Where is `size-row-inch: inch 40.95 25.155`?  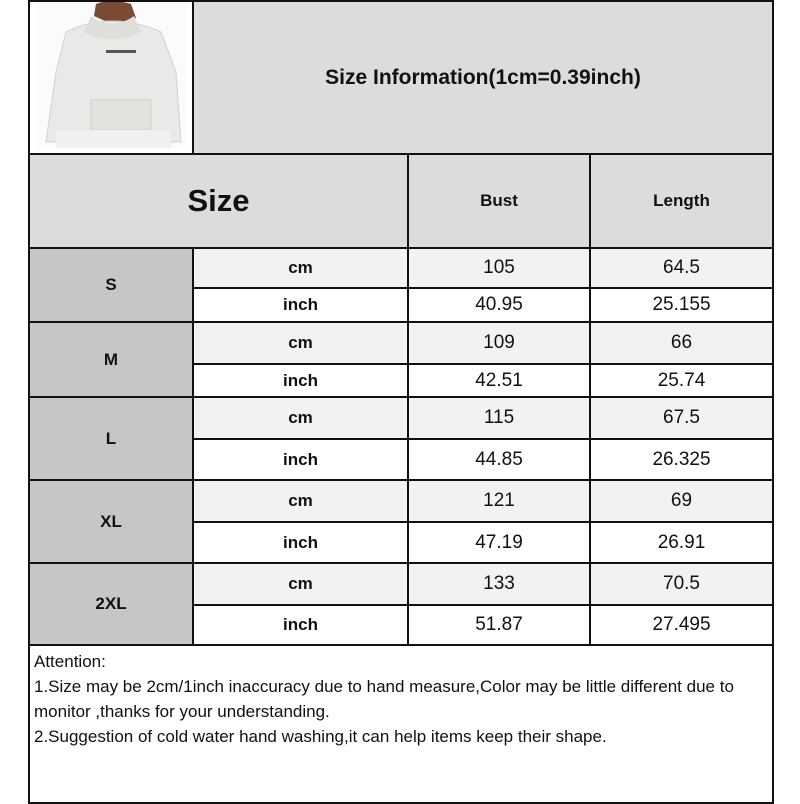
size-row-inch: inch 40.95 25.155 is located at coordinates (401, 305).